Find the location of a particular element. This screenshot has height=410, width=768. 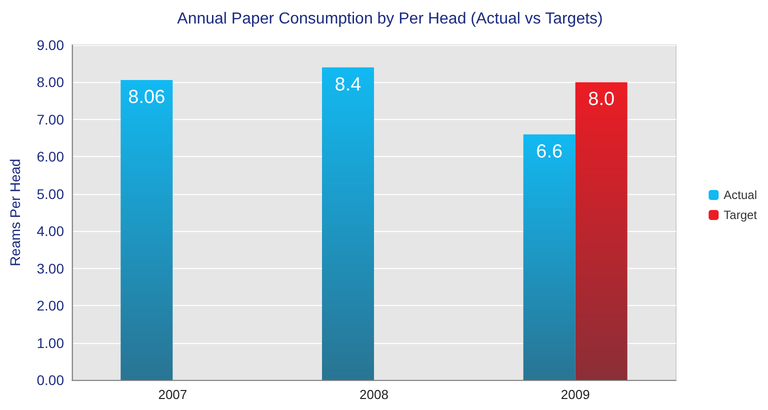

y-axis-title: Reams Per Head is located at coordinates (15, 212).